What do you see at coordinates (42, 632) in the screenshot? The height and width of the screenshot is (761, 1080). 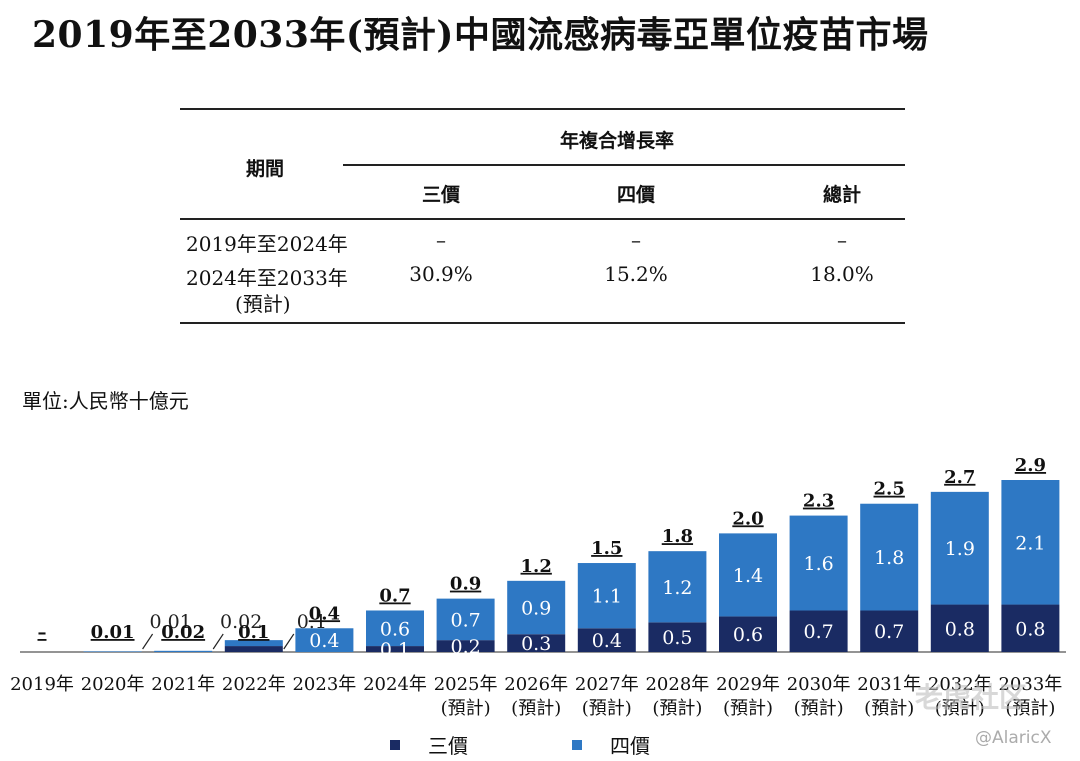 I see `total-label: –` at bounding box center [42, 632].